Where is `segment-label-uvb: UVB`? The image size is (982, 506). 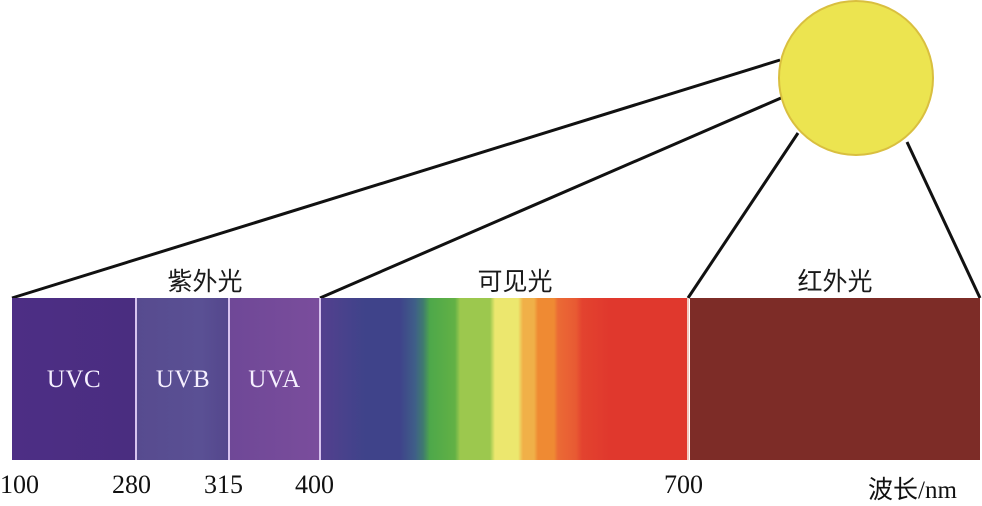
segment-label-uvb: UVB is located at coordinates (183, 379).